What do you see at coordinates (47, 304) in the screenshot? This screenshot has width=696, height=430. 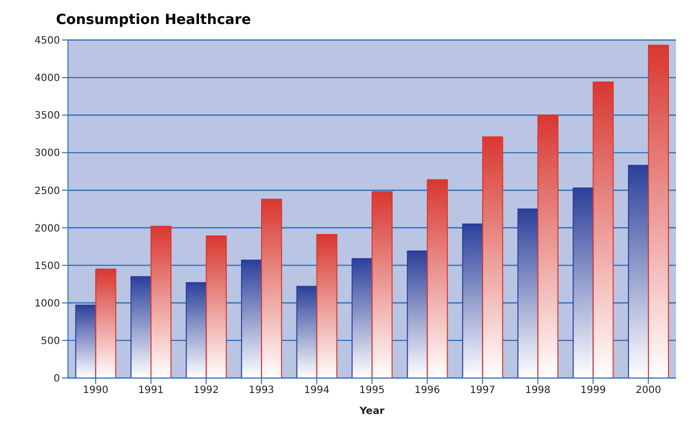 I see `y-tick-label: 1000` at bounding box center [47, 304].